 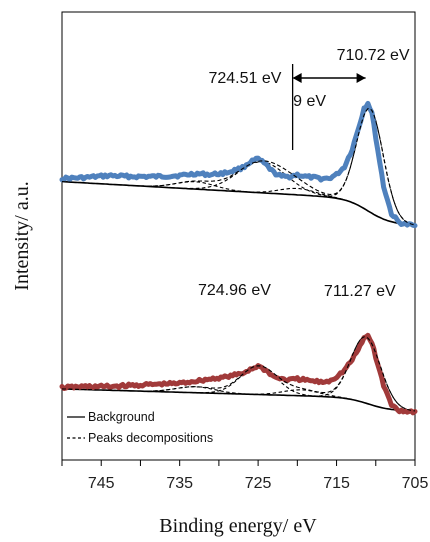 I want to click on peak-label-710-72: 710.72 eV, so click(x=373, y=55).